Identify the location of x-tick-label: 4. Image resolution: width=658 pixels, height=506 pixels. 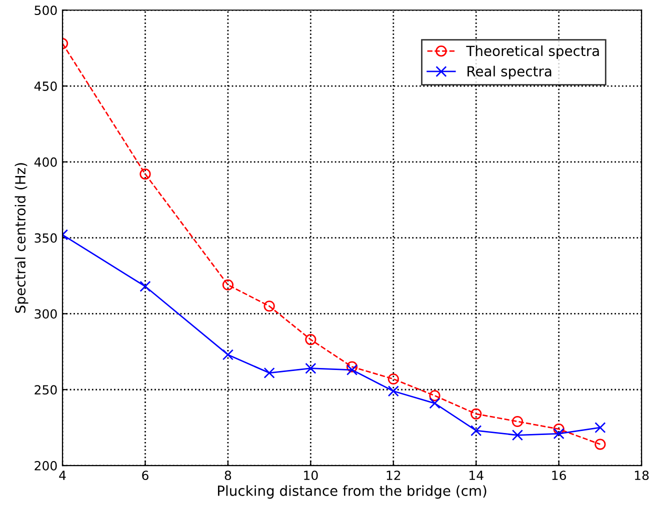
(62, 475).